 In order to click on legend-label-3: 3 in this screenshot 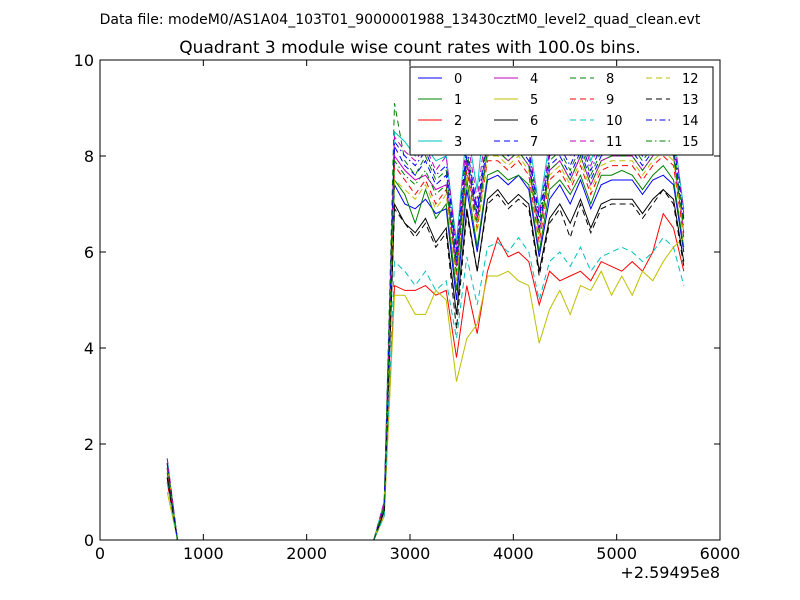, I will do `click(458, 142)`.